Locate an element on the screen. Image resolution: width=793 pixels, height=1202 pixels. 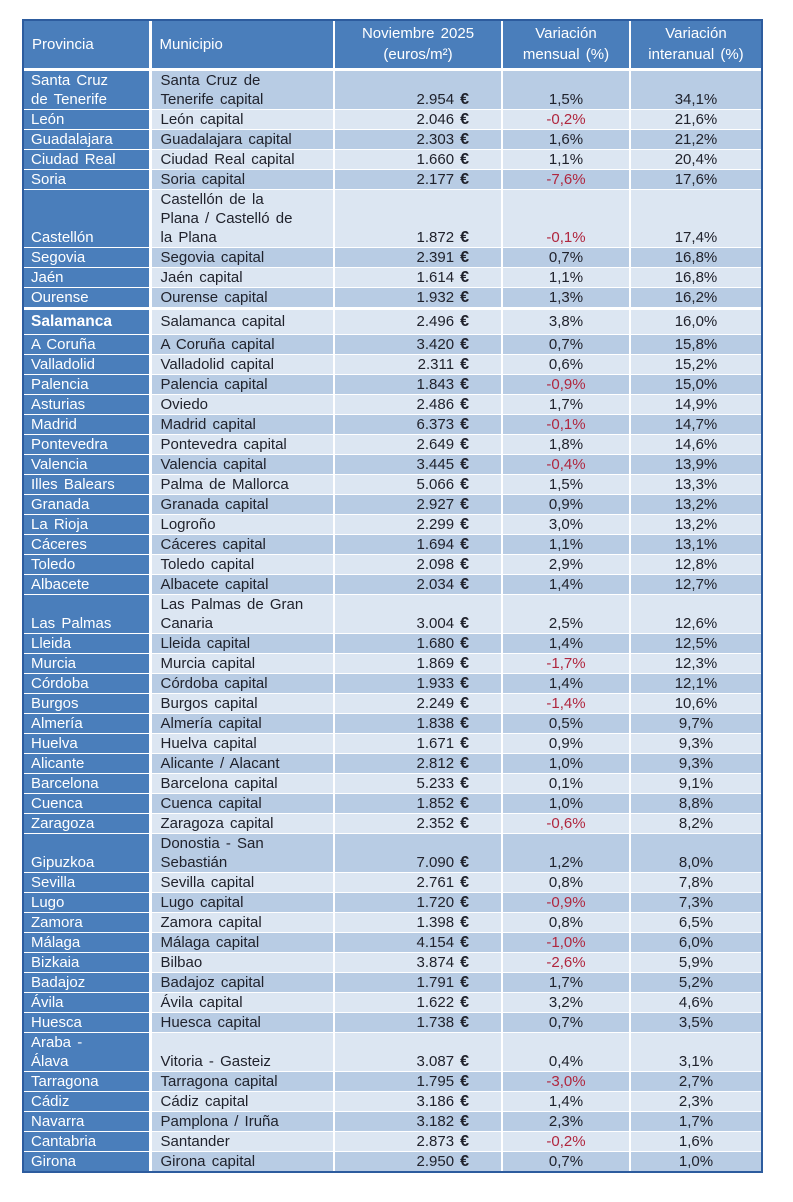
cell-provincia: Ourense is located at coordinates (88, 297).